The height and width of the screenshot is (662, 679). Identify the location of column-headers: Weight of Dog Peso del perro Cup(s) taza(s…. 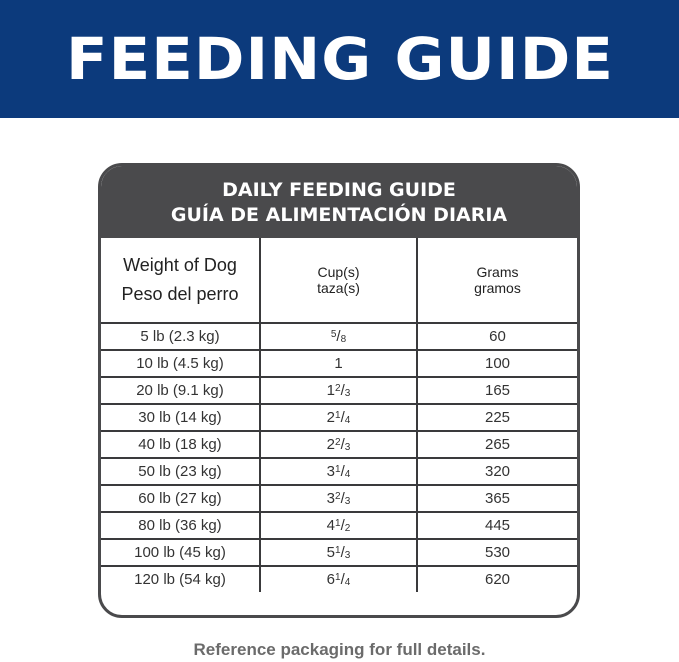
(339, 281).